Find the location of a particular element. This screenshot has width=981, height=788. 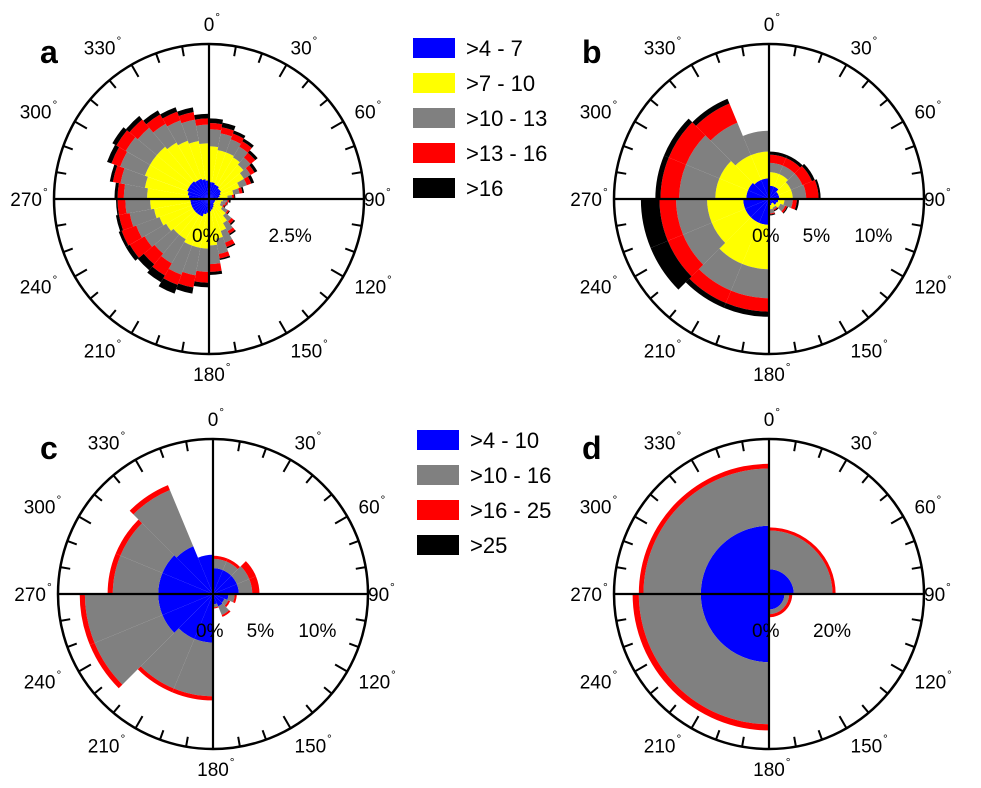

degree-symbol-c-90: ° is located at coordinates (392, 587).